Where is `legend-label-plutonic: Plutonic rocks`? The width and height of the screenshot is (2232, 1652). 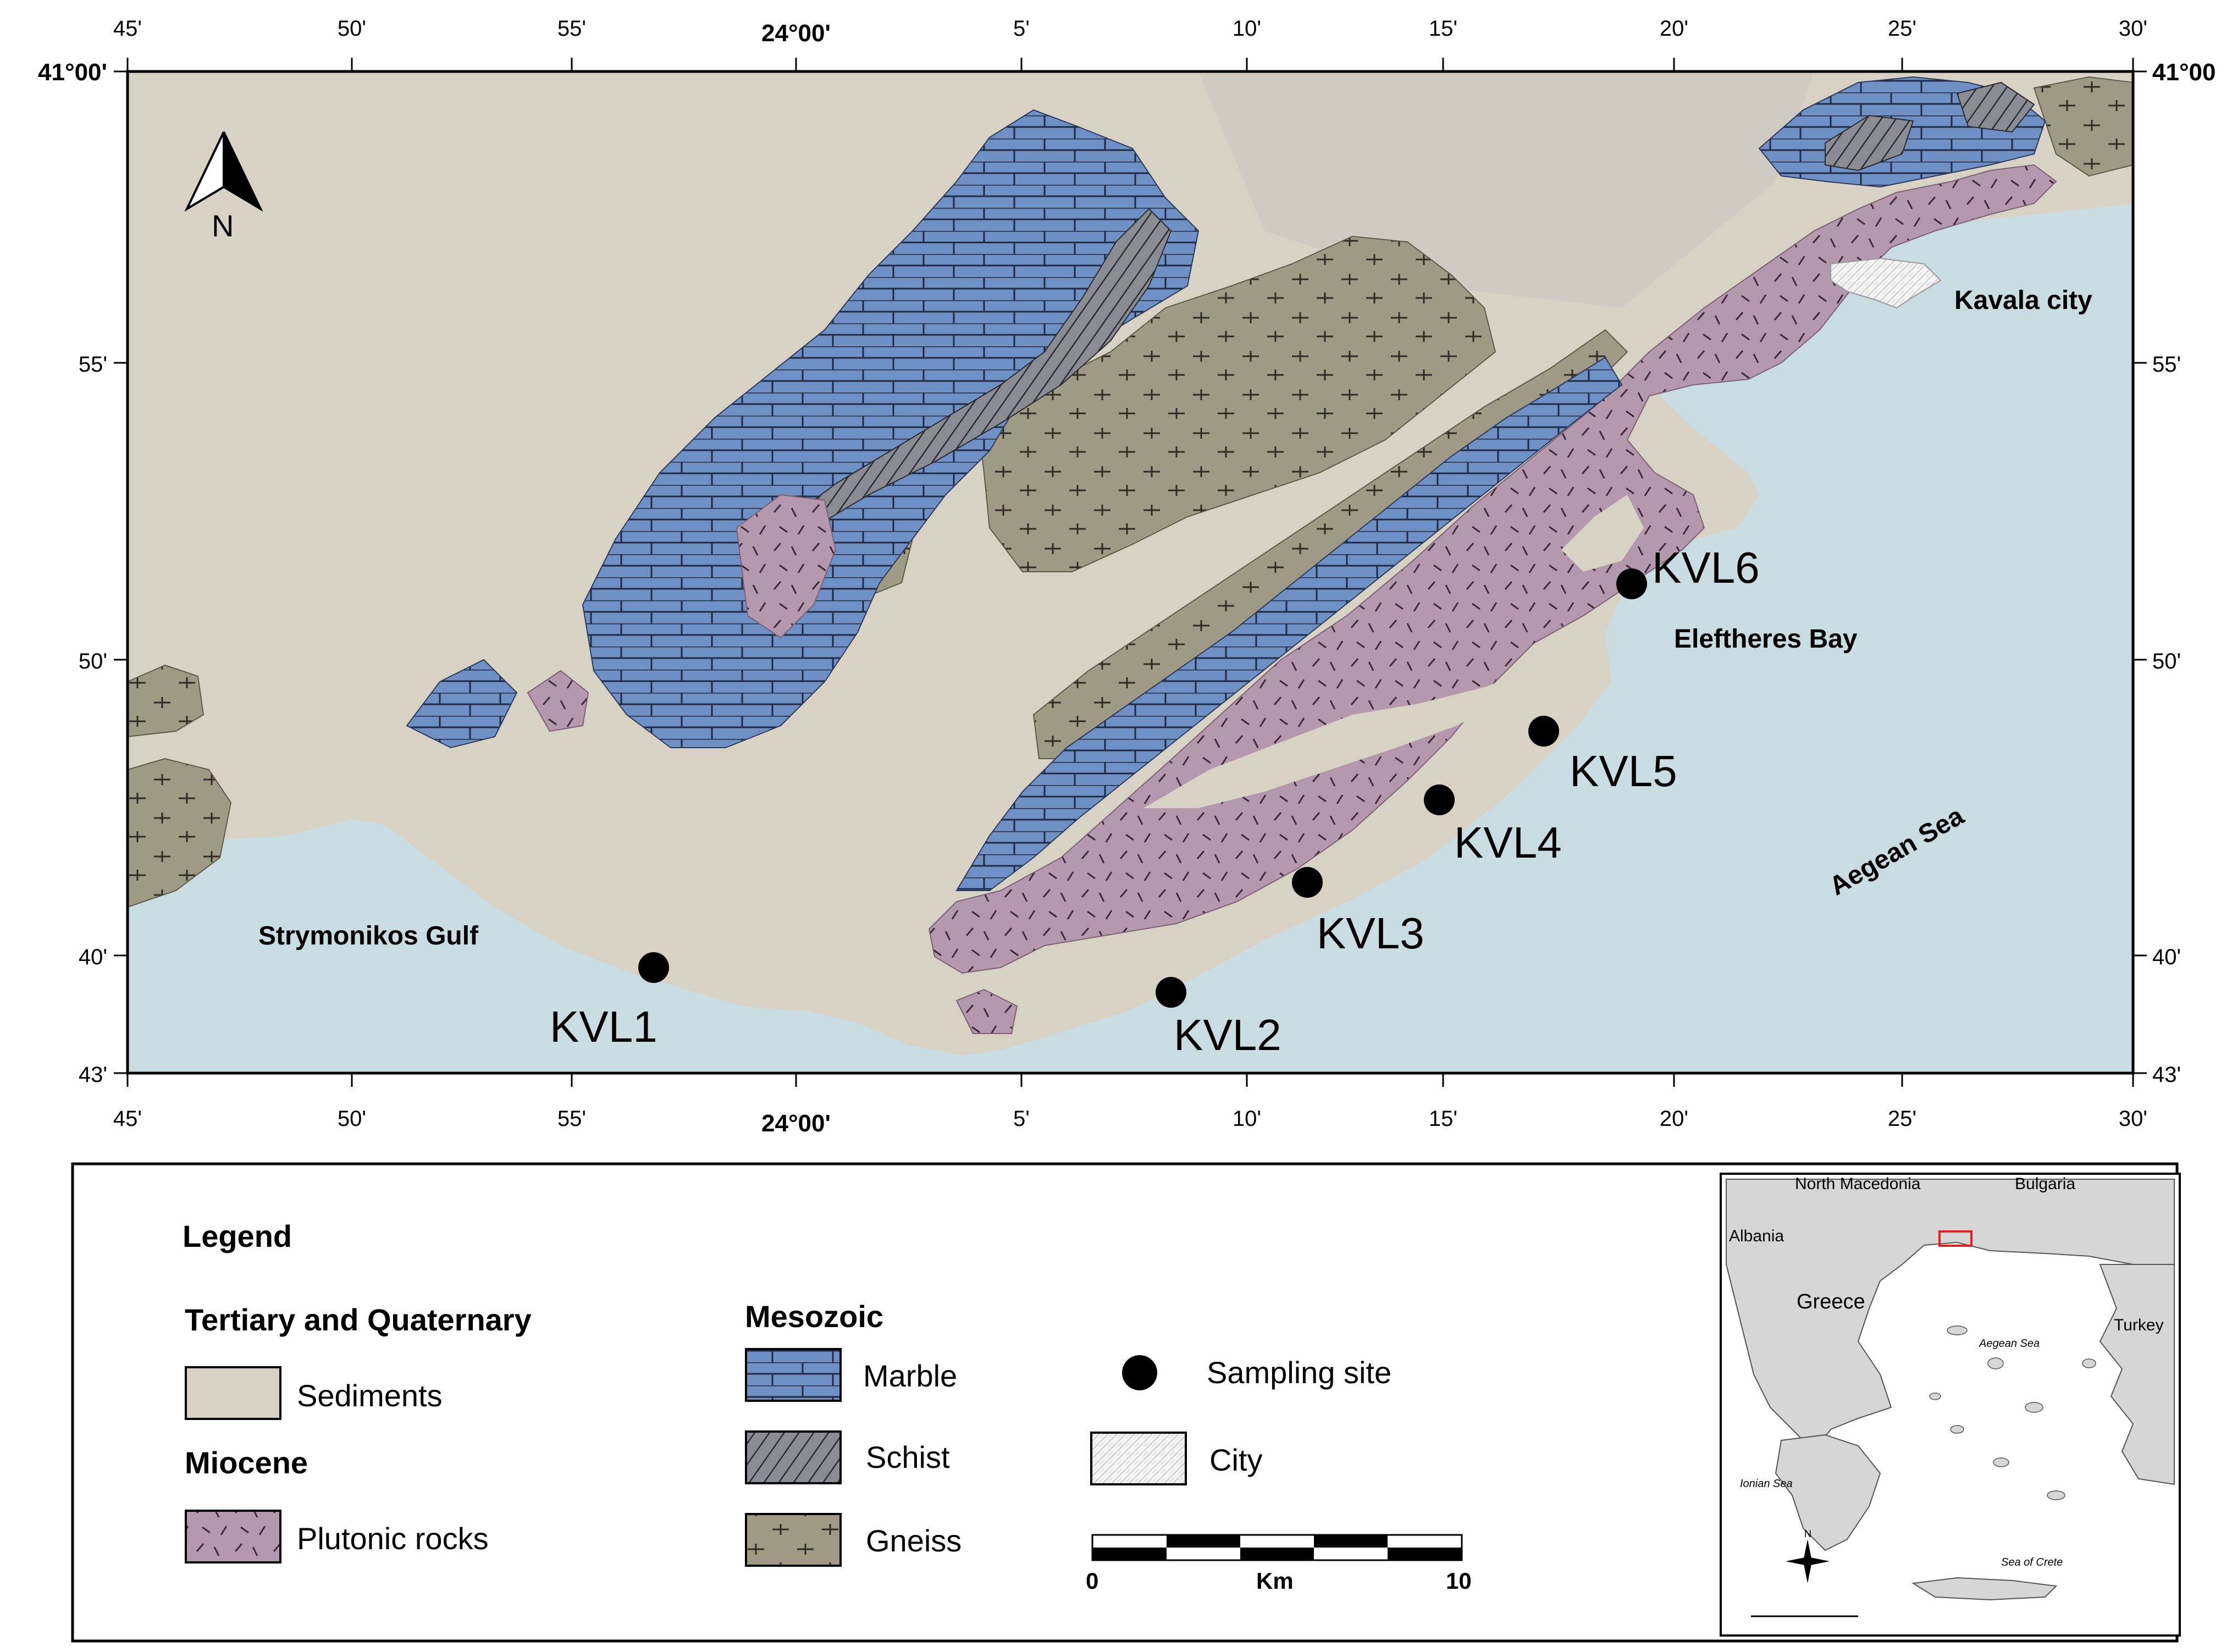
legend-label-plutonic: Plutonic rocks is located at coordinates (393, 1538).